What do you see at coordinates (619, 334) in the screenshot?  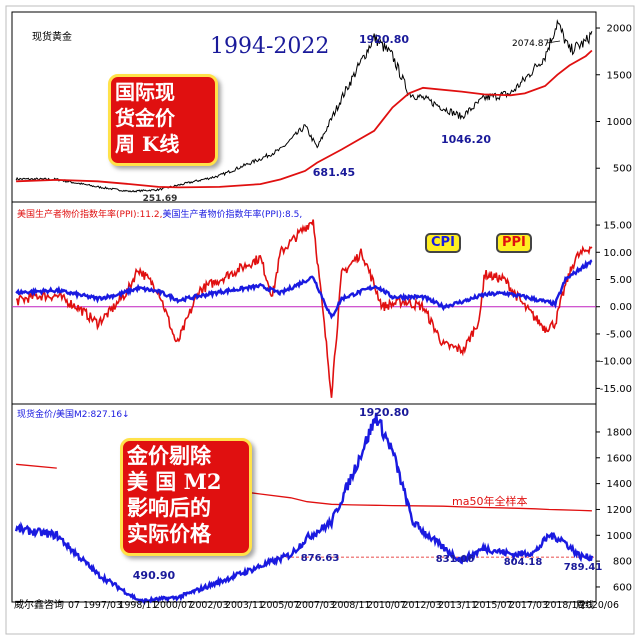 I see `ppi-y-tick-label: -5.00` at bounding box center [619, 334].